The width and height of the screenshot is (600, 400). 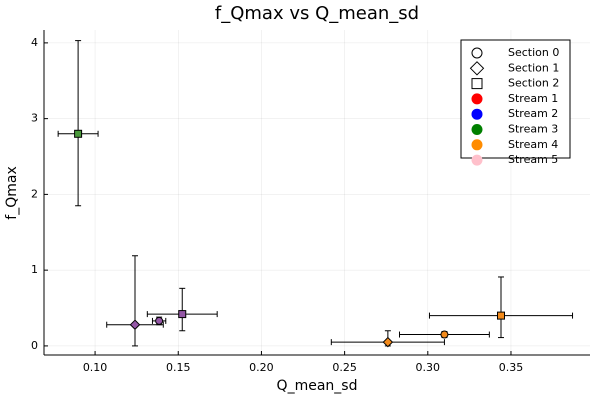 I want to click on y-tick-label: 2, so click(x=34, y=193).